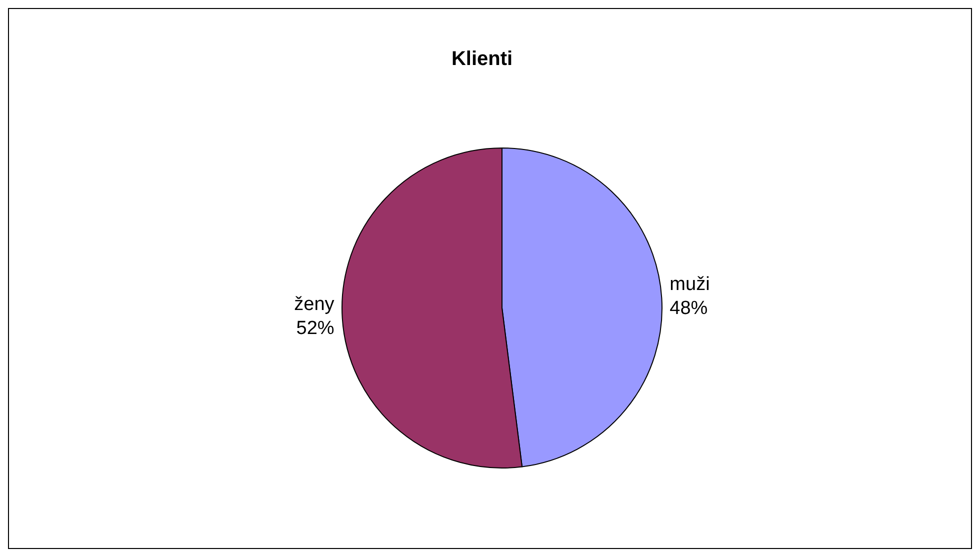  Describe the element at coordinates (482, 59) in the screenshot. I see `chart-title: Klienti` at that location.